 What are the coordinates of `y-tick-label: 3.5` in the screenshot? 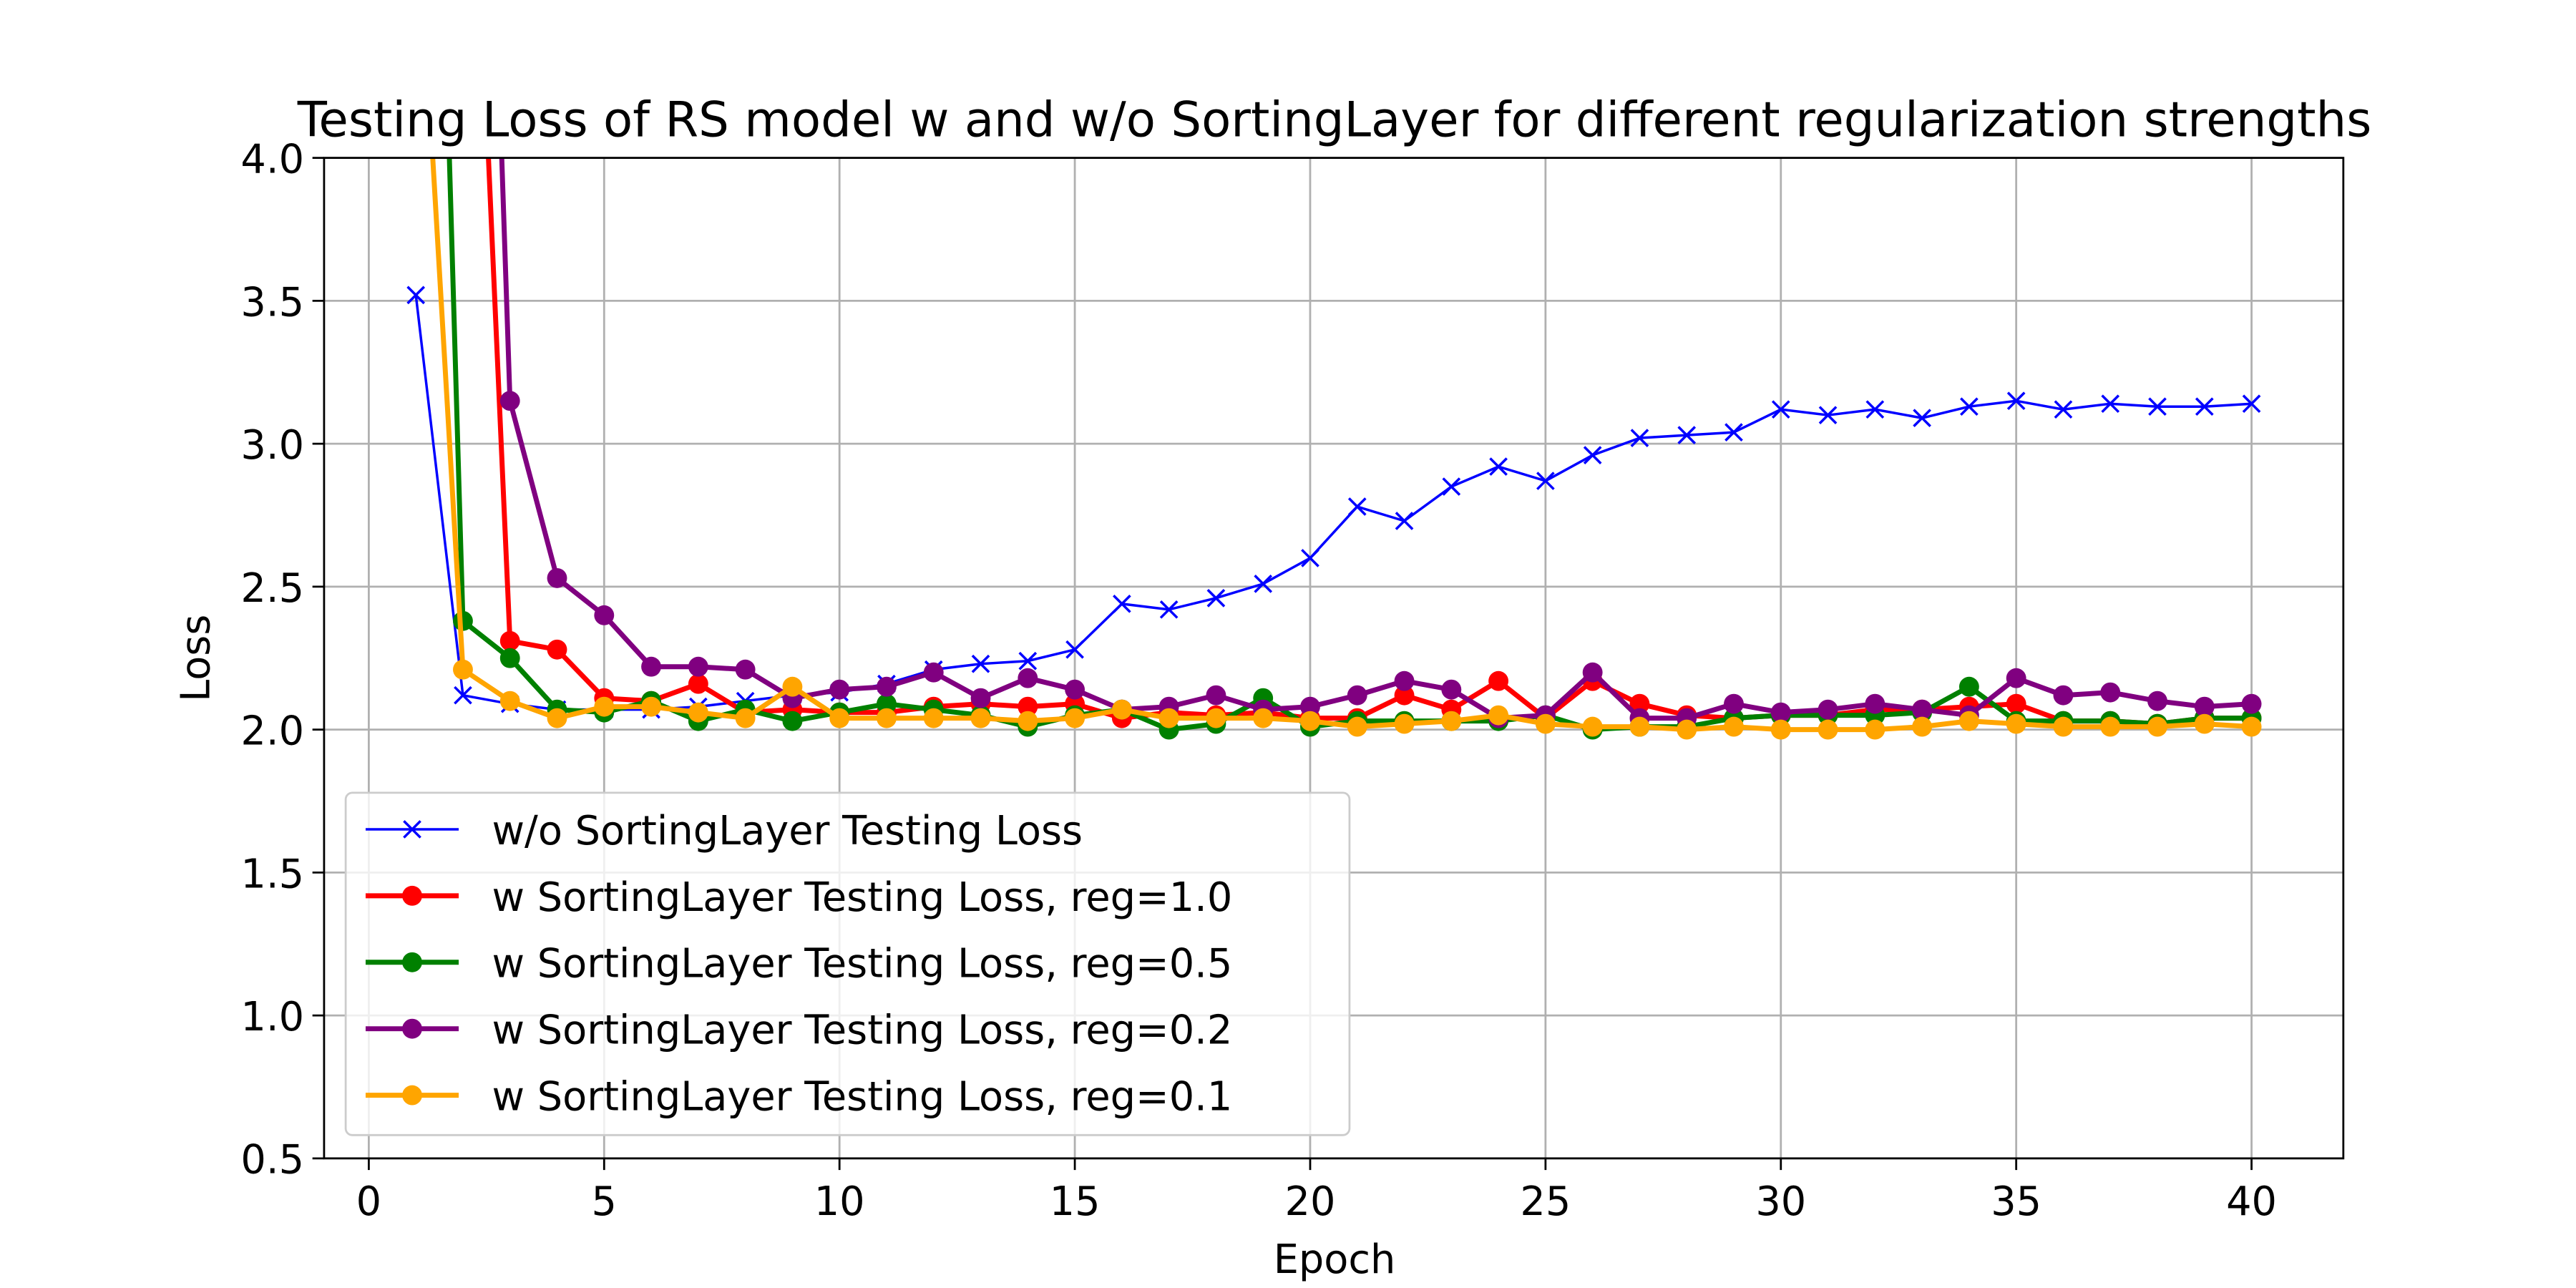 It's located at (272, 302).